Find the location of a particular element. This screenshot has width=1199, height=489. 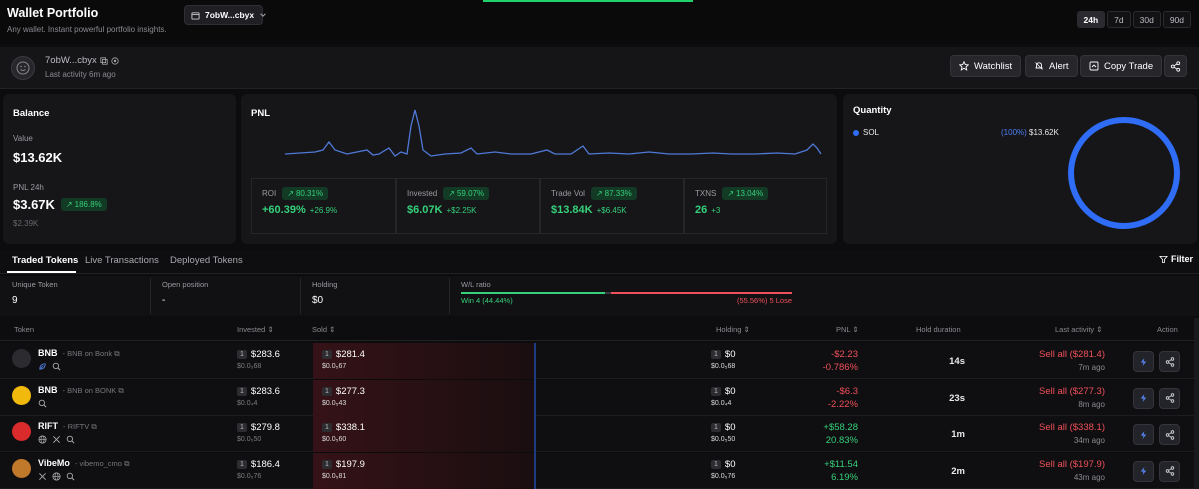

alert-button: Alert is located at coordinates (1051, 66).